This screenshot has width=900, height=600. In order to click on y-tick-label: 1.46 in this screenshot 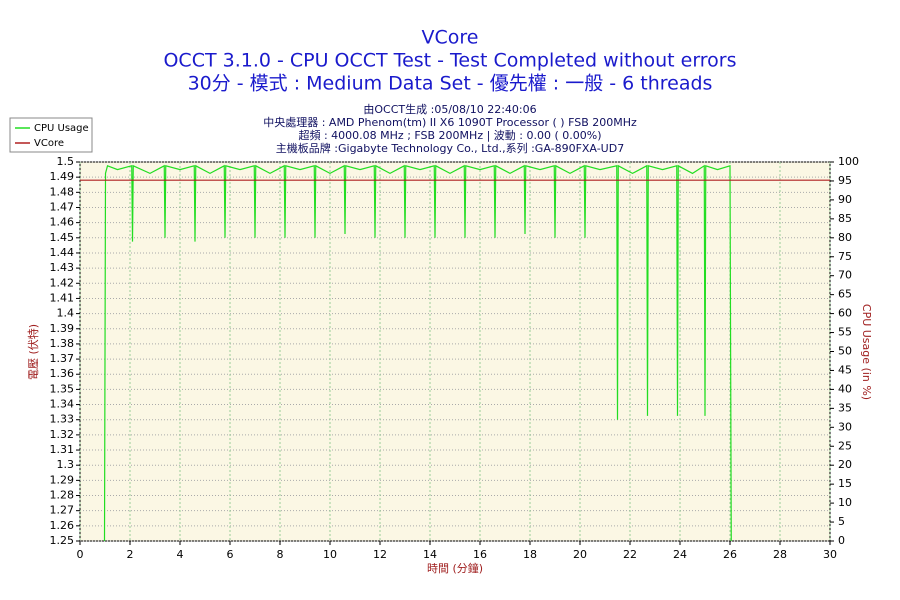, I will do `click(62, 222)`.